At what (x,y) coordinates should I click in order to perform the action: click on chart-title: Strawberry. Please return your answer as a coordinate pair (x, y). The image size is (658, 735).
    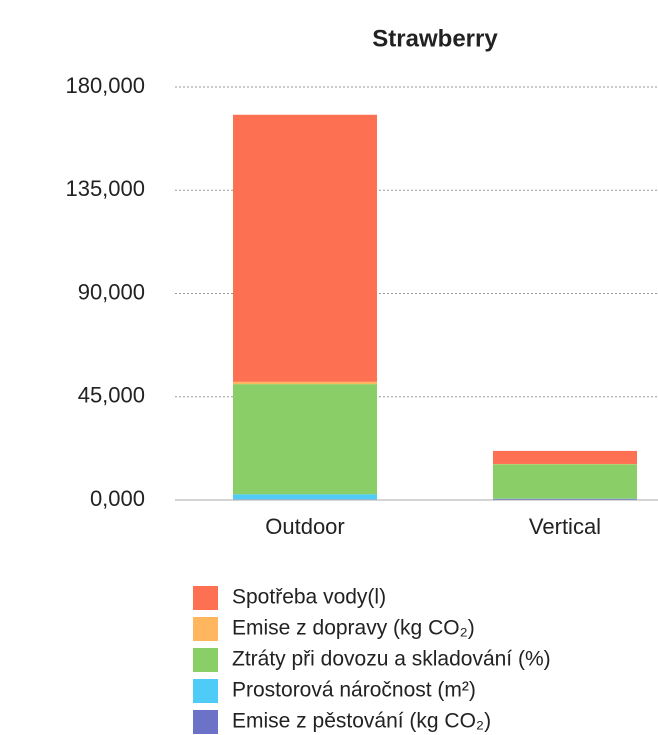
    Looking at the image, I should click on (435, 38).